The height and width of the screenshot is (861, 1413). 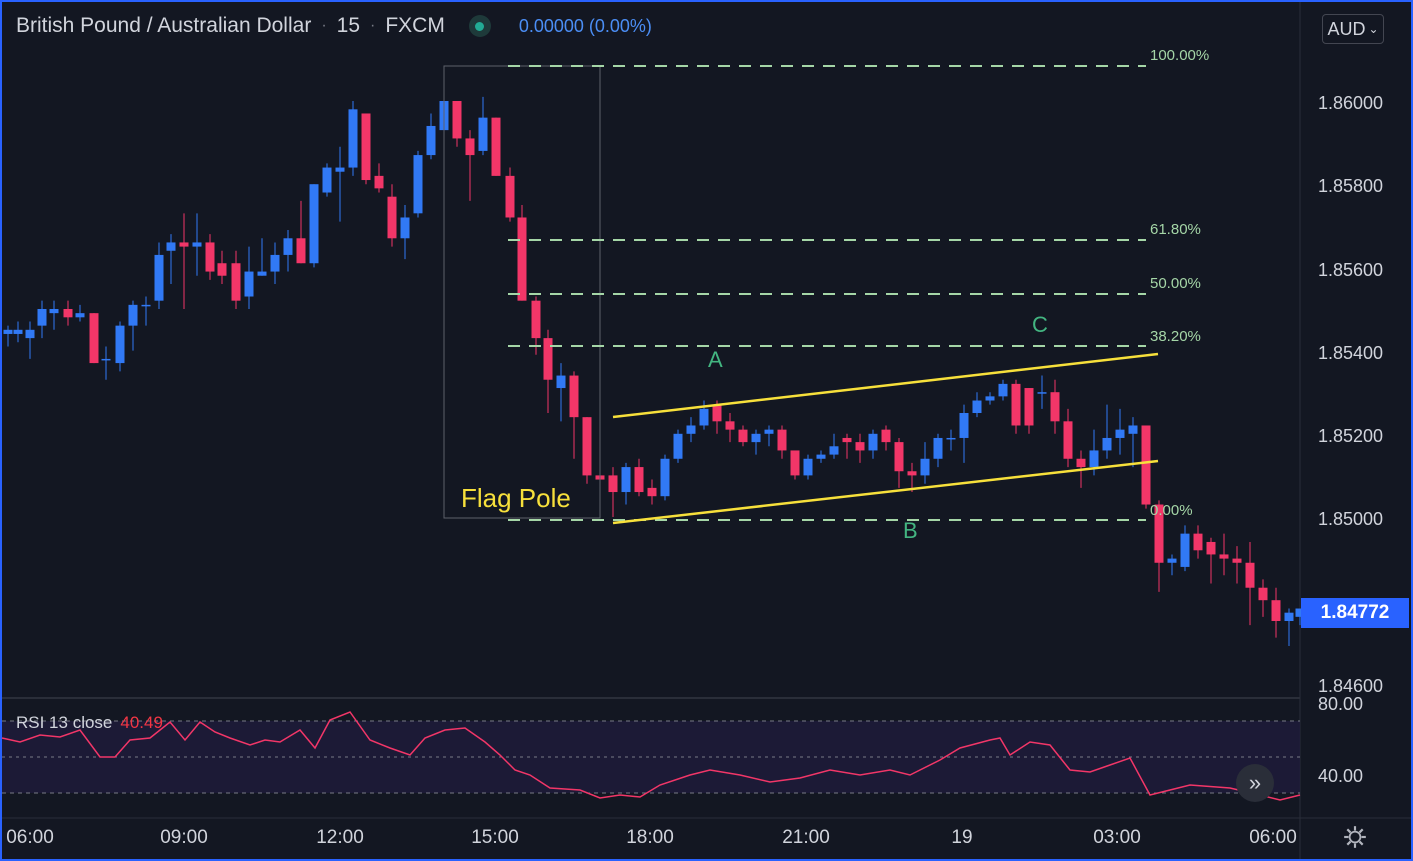 I want to click on price-tick: 1.86000, so click(x=1350, y=103).